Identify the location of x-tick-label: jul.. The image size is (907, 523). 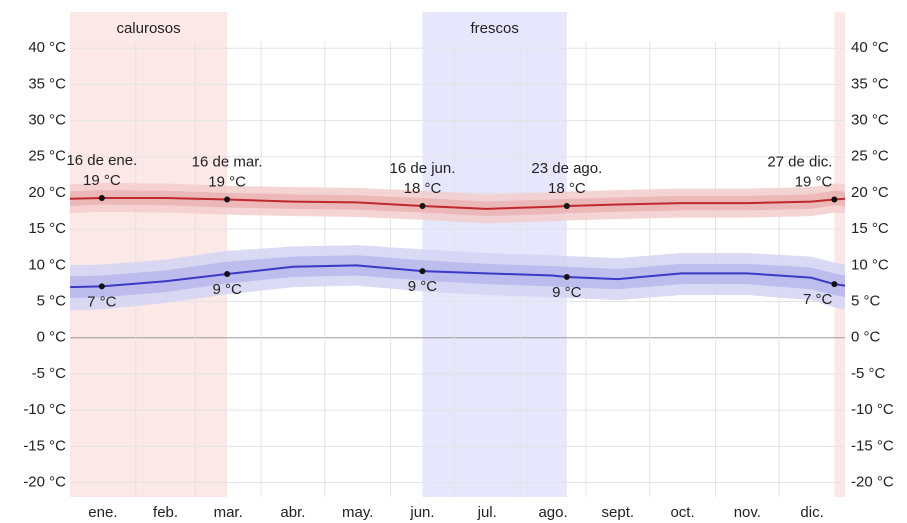
(487, 512).